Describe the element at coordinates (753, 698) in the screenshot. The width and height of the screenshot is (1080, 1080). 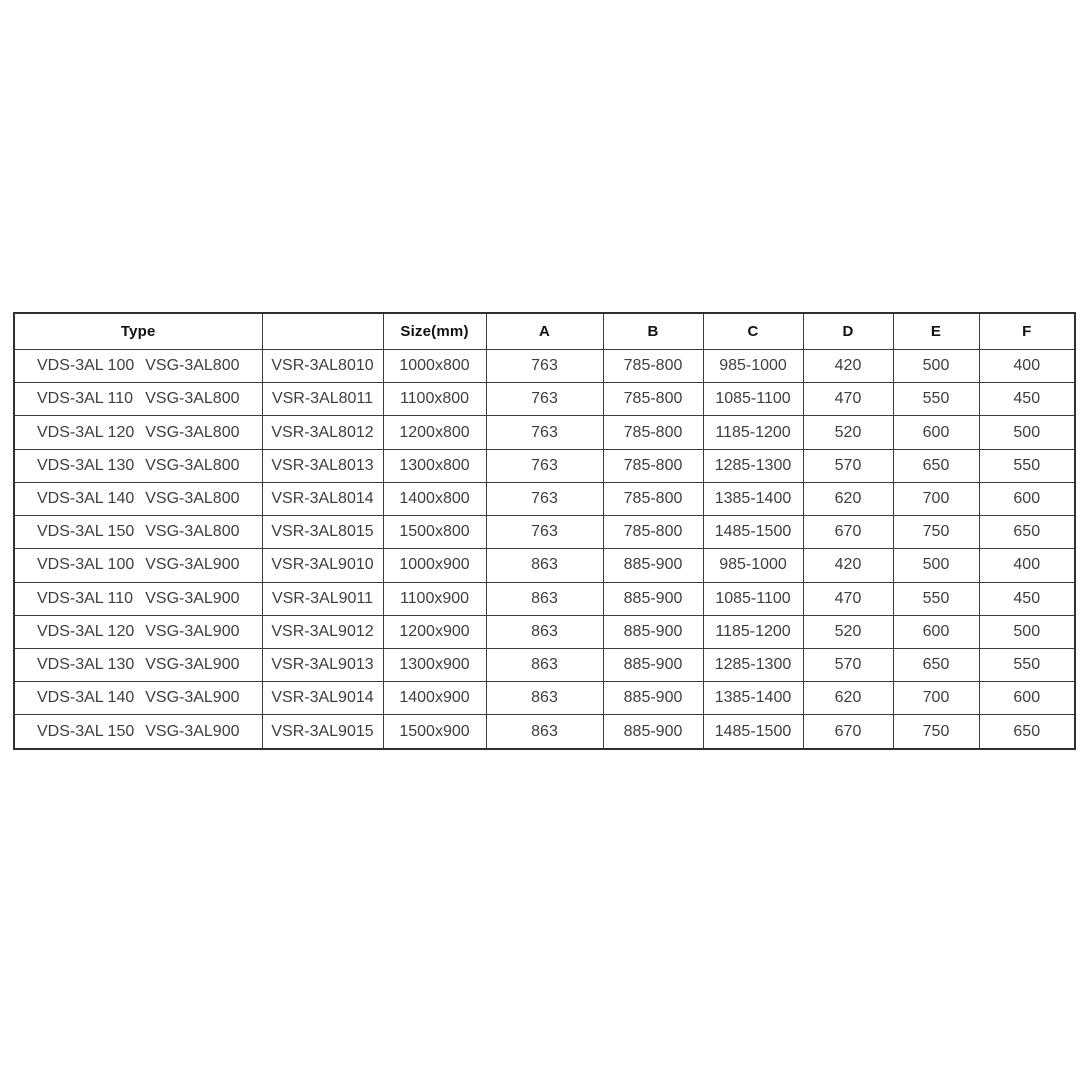
I see `col-c-cell: 1385-1400` at that location.